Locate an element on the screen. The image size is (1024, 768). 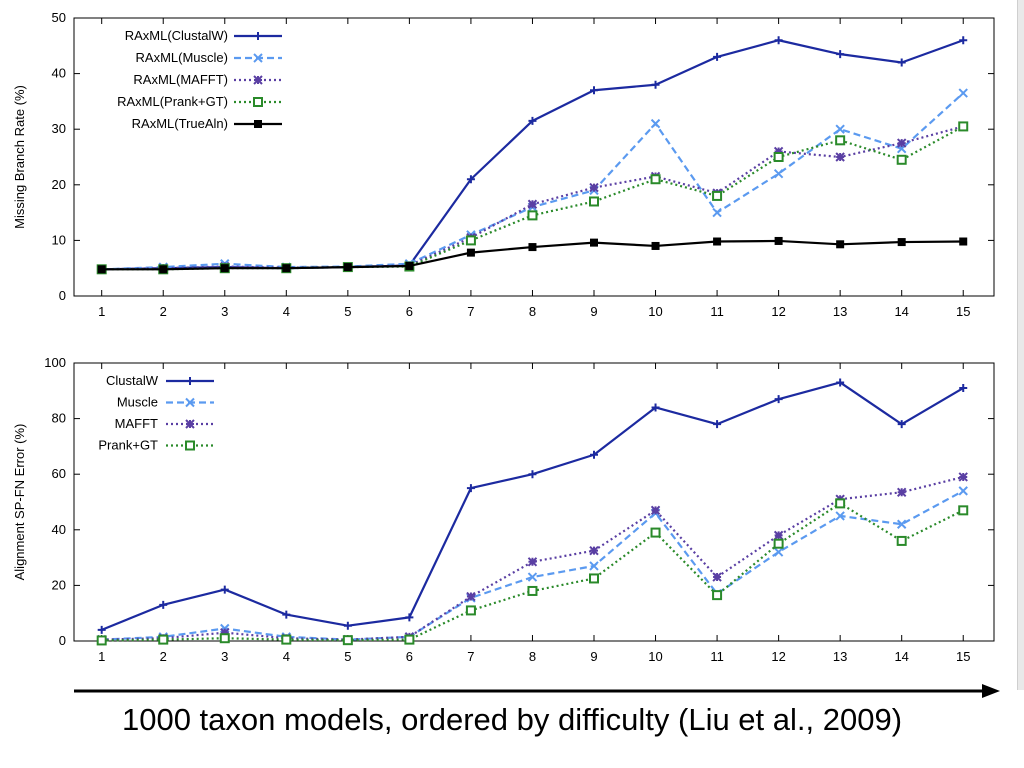
x-tick-label: 6 is located at coordinates (409, 311).